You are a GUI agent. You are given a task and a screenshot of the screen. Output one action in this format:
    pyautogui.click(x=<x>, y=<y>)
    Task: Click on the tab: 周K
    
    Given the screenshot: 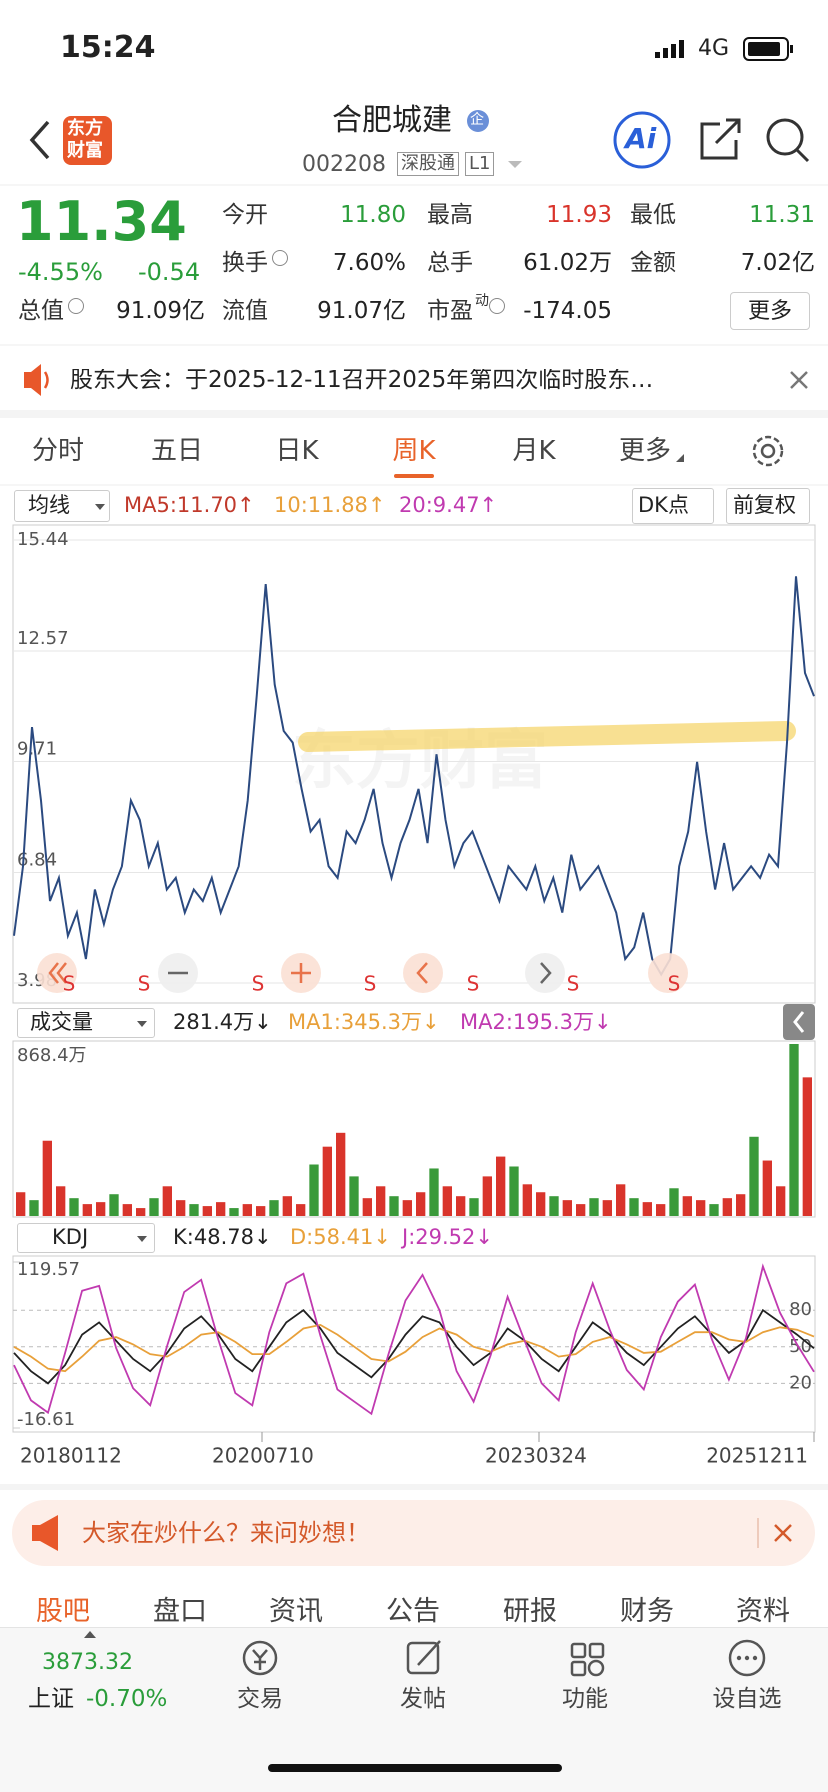 What is the action you would take?
    pyautogui.click(x=414, y=451)
    